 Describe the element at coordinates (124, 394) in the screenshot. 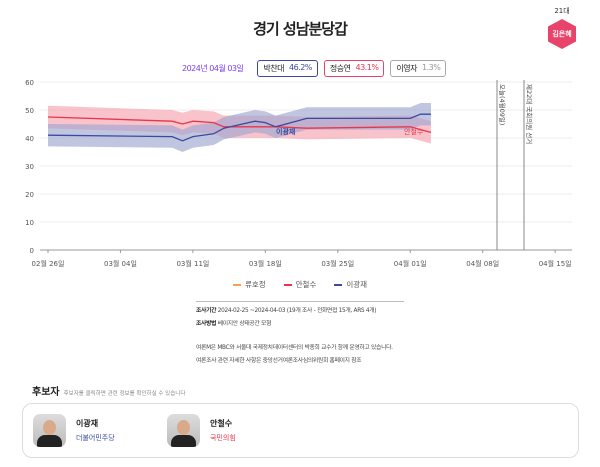

I see `candidates-hint: 후보자를 클릭하면 관련 정보를 확인하실 수 있습니다` at that location.